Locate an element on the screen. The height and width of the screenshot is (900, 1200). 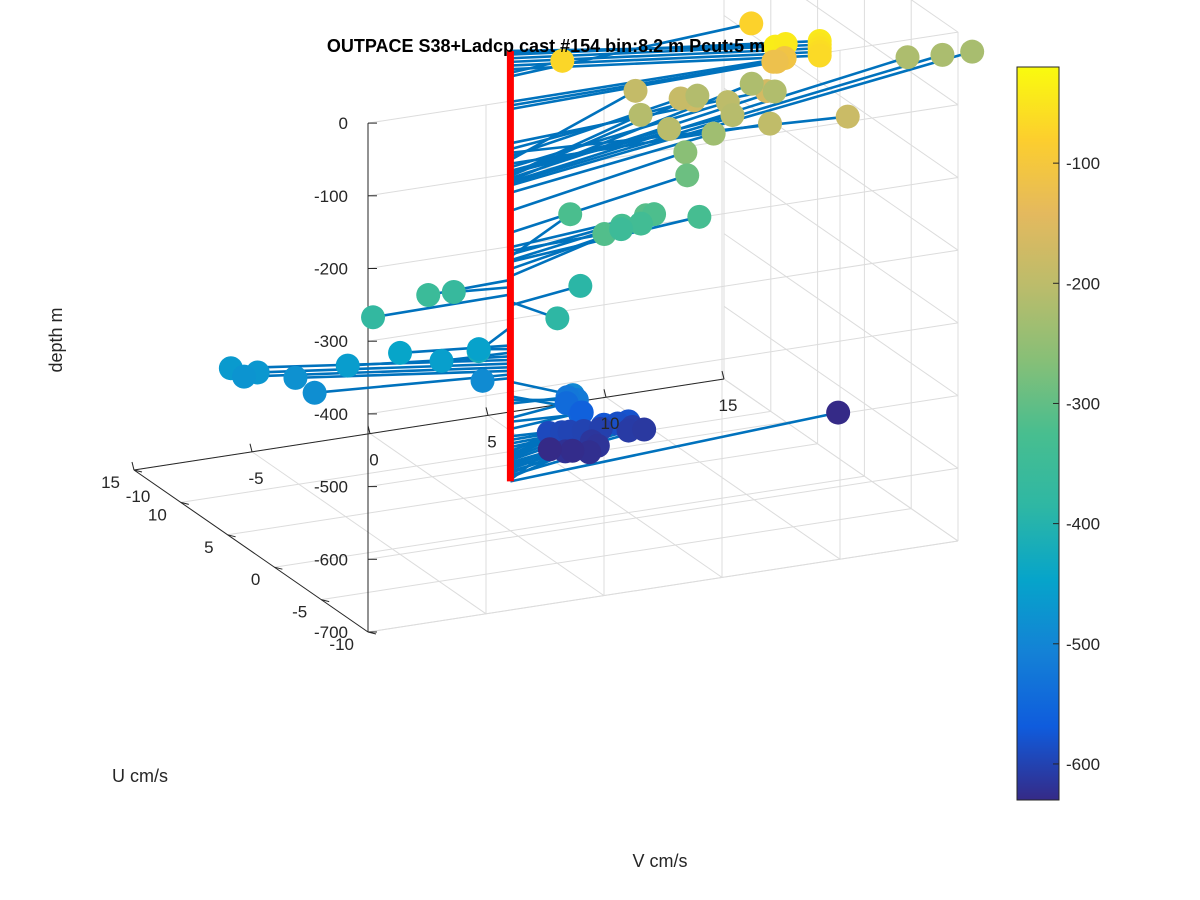
x-tick-label: -5 is located at coordinates (299, 612).